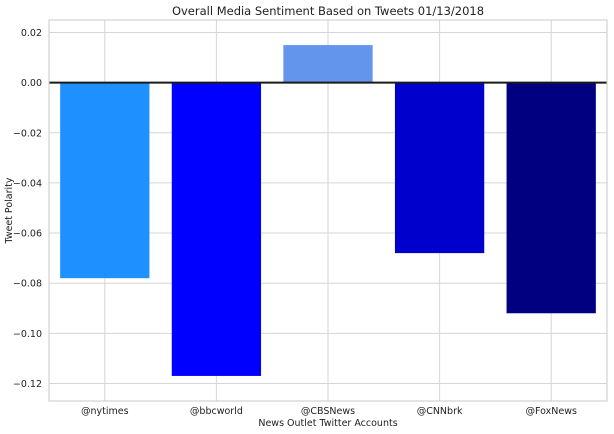 The width and height of the screenshot is (614, 434). Describe the element at coordinates (440, 411) in the screenshot. I see `x-tick-label: @CNNbrk` at that location.